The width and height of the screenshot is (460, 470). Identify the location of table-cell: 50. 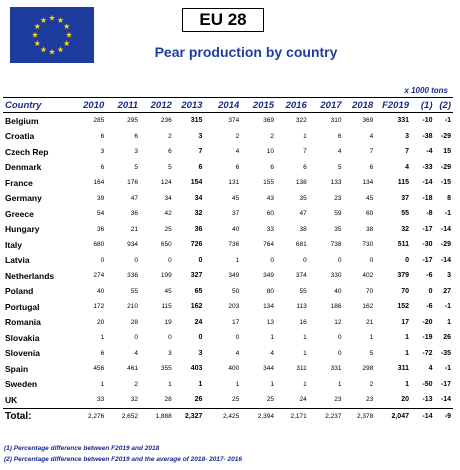
(236, 291).